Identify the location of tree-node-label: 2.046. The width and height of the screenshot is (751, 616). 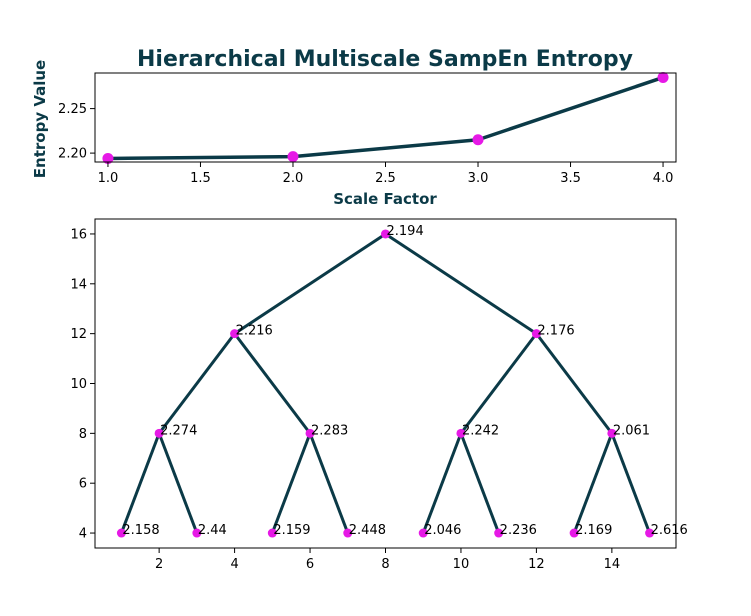
(442, 530).